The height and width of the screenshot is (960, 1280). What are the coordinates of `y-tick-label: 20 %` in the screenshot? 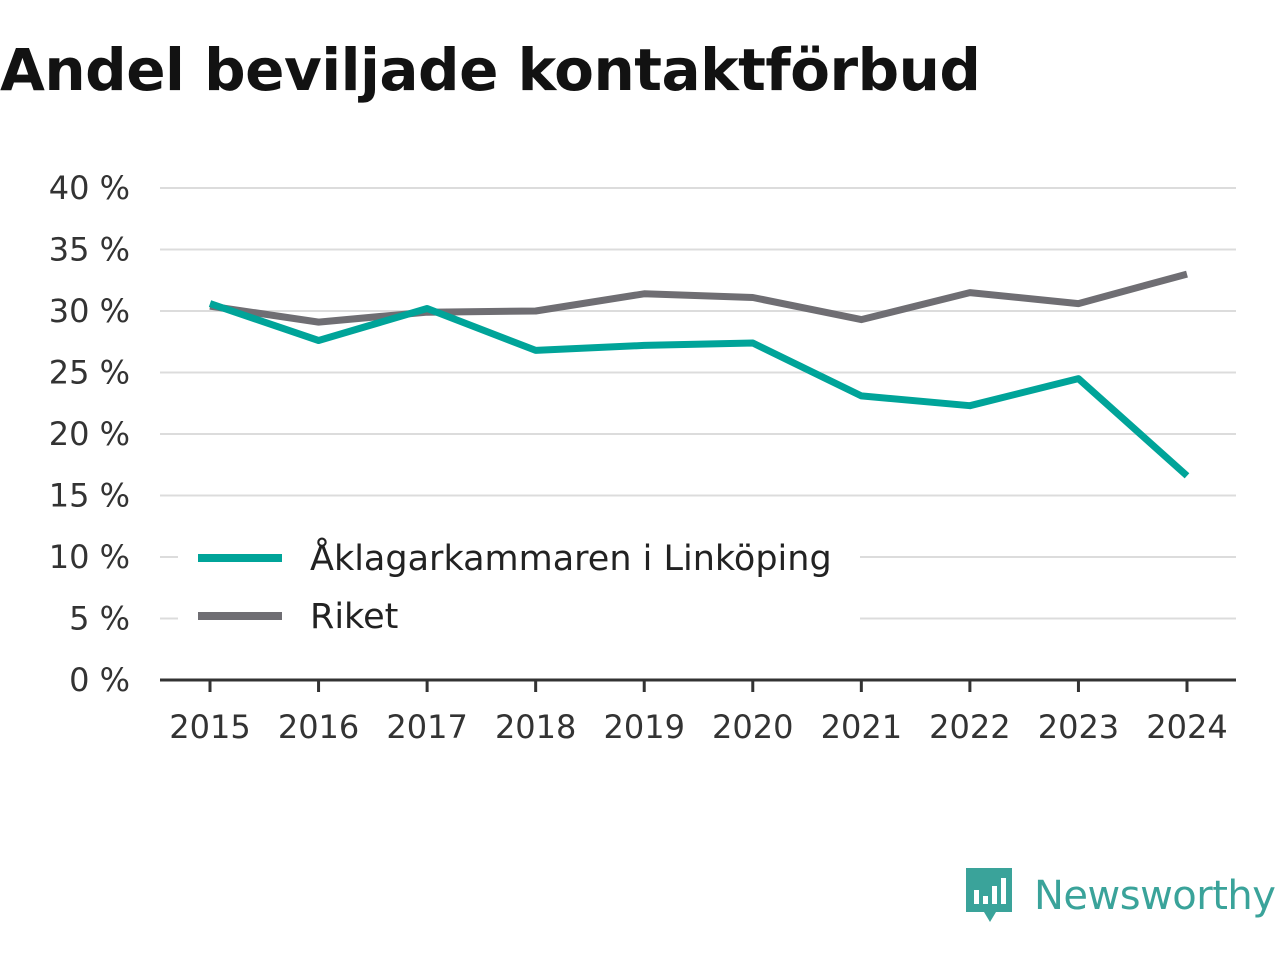 It's located at (89, 434).